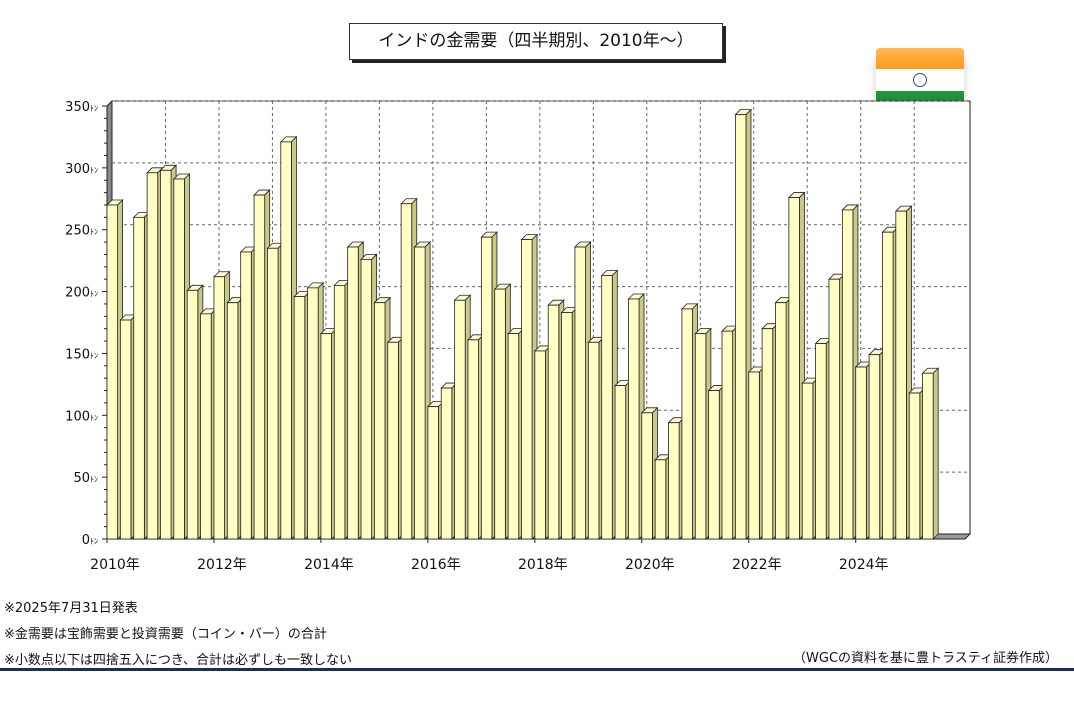 Image resolution: width=1074 pixels, height=707 pixels. I want to click on x-tick-label: 2018年, so click(543, 565).